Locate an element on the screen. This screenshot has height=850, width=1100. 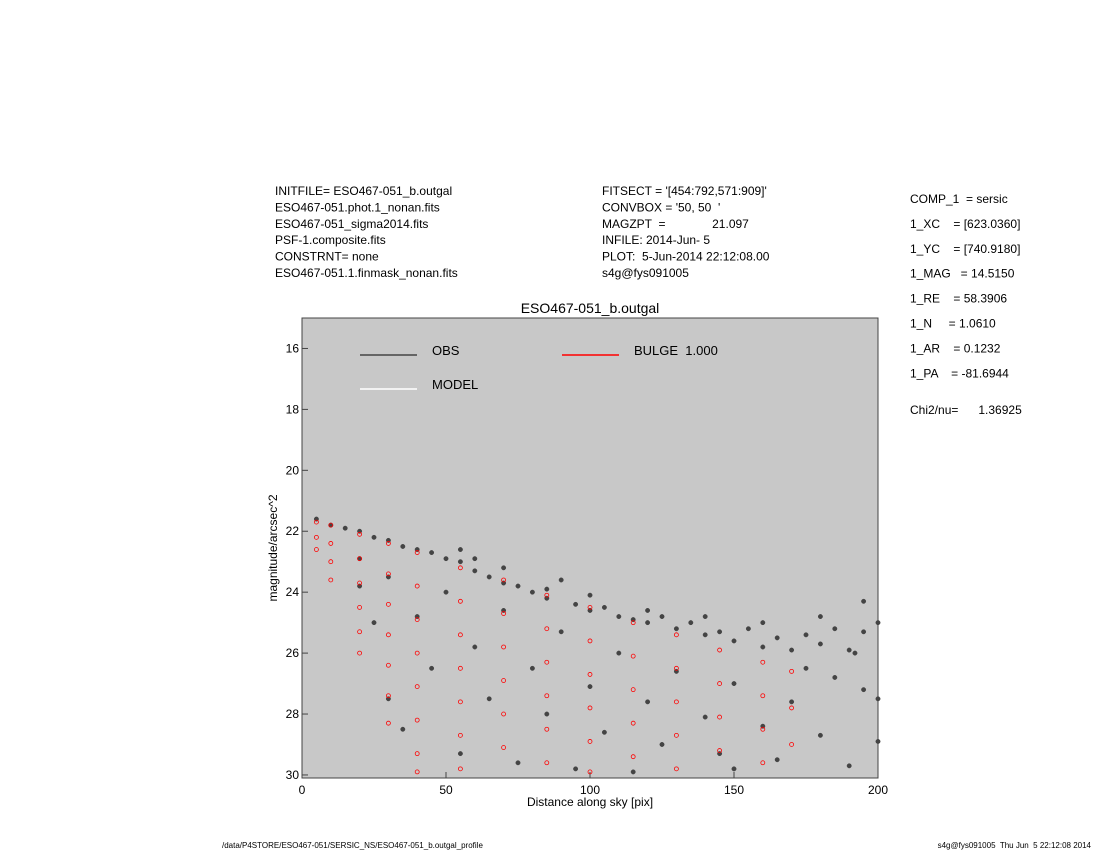
chart-title: ESO467-051_b.outgal is located at coordinates (590, 308).